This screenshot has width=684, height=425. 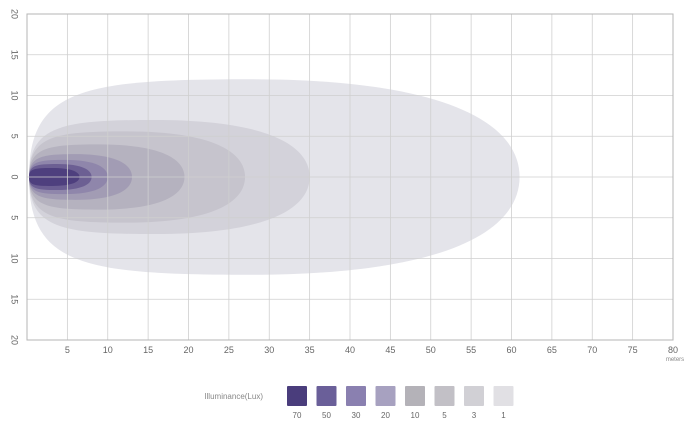 What do you see at coordinates (673, 350) in the screenshot?
I see `x-tick-label: 80` at bounding box center [673, 350].